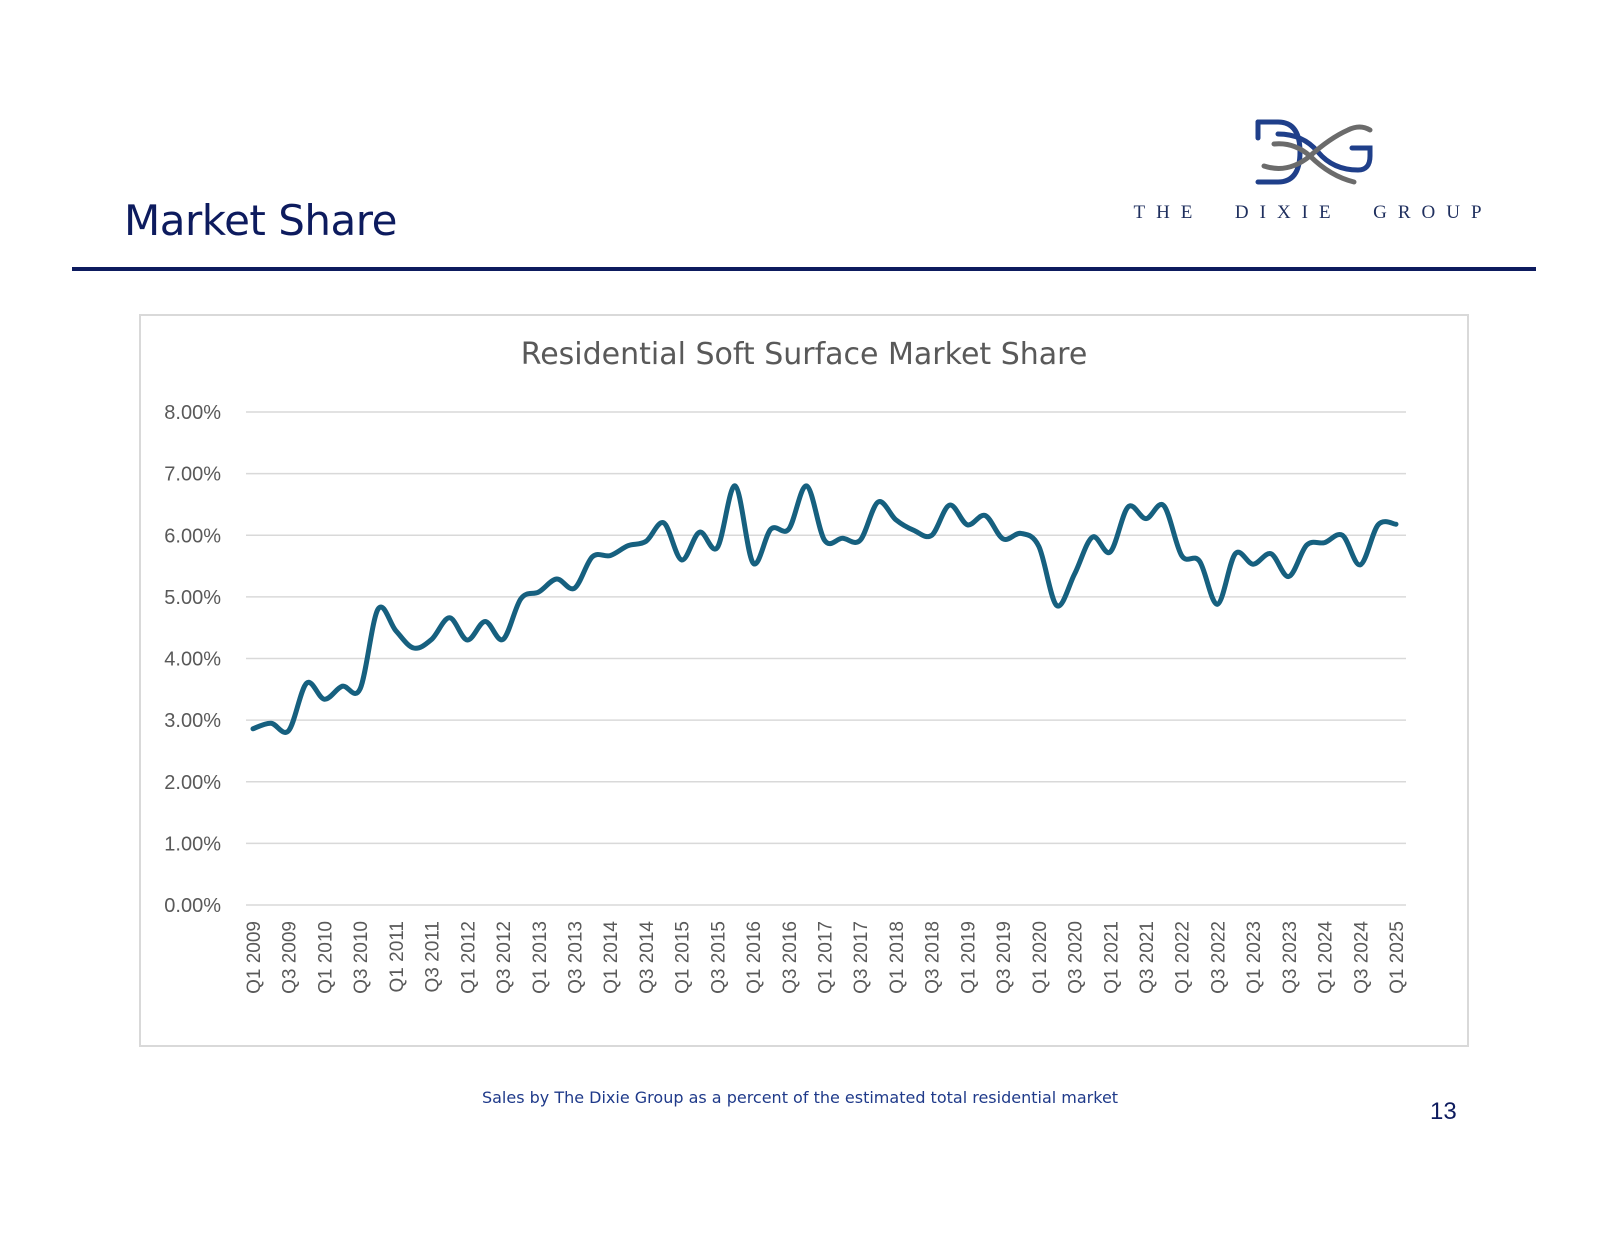 This screenshot has width=1600, height=1236. Describe the element at coordinates (1326, 957) in the screenshot. I see `x-tick-label: Q1 2024` at that location.